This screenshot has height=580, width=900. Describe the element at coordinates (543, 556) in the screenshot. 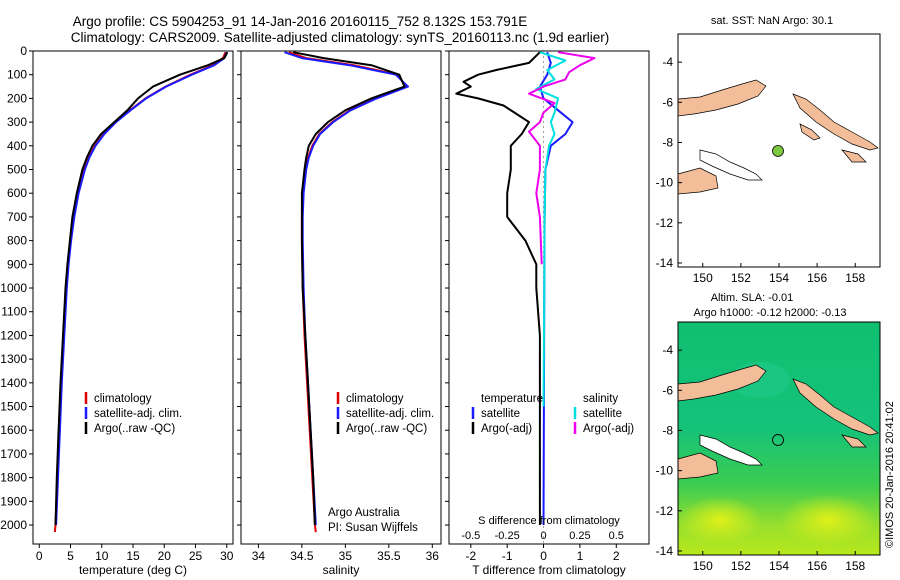

I see `x-tick-label: 0` at that location.